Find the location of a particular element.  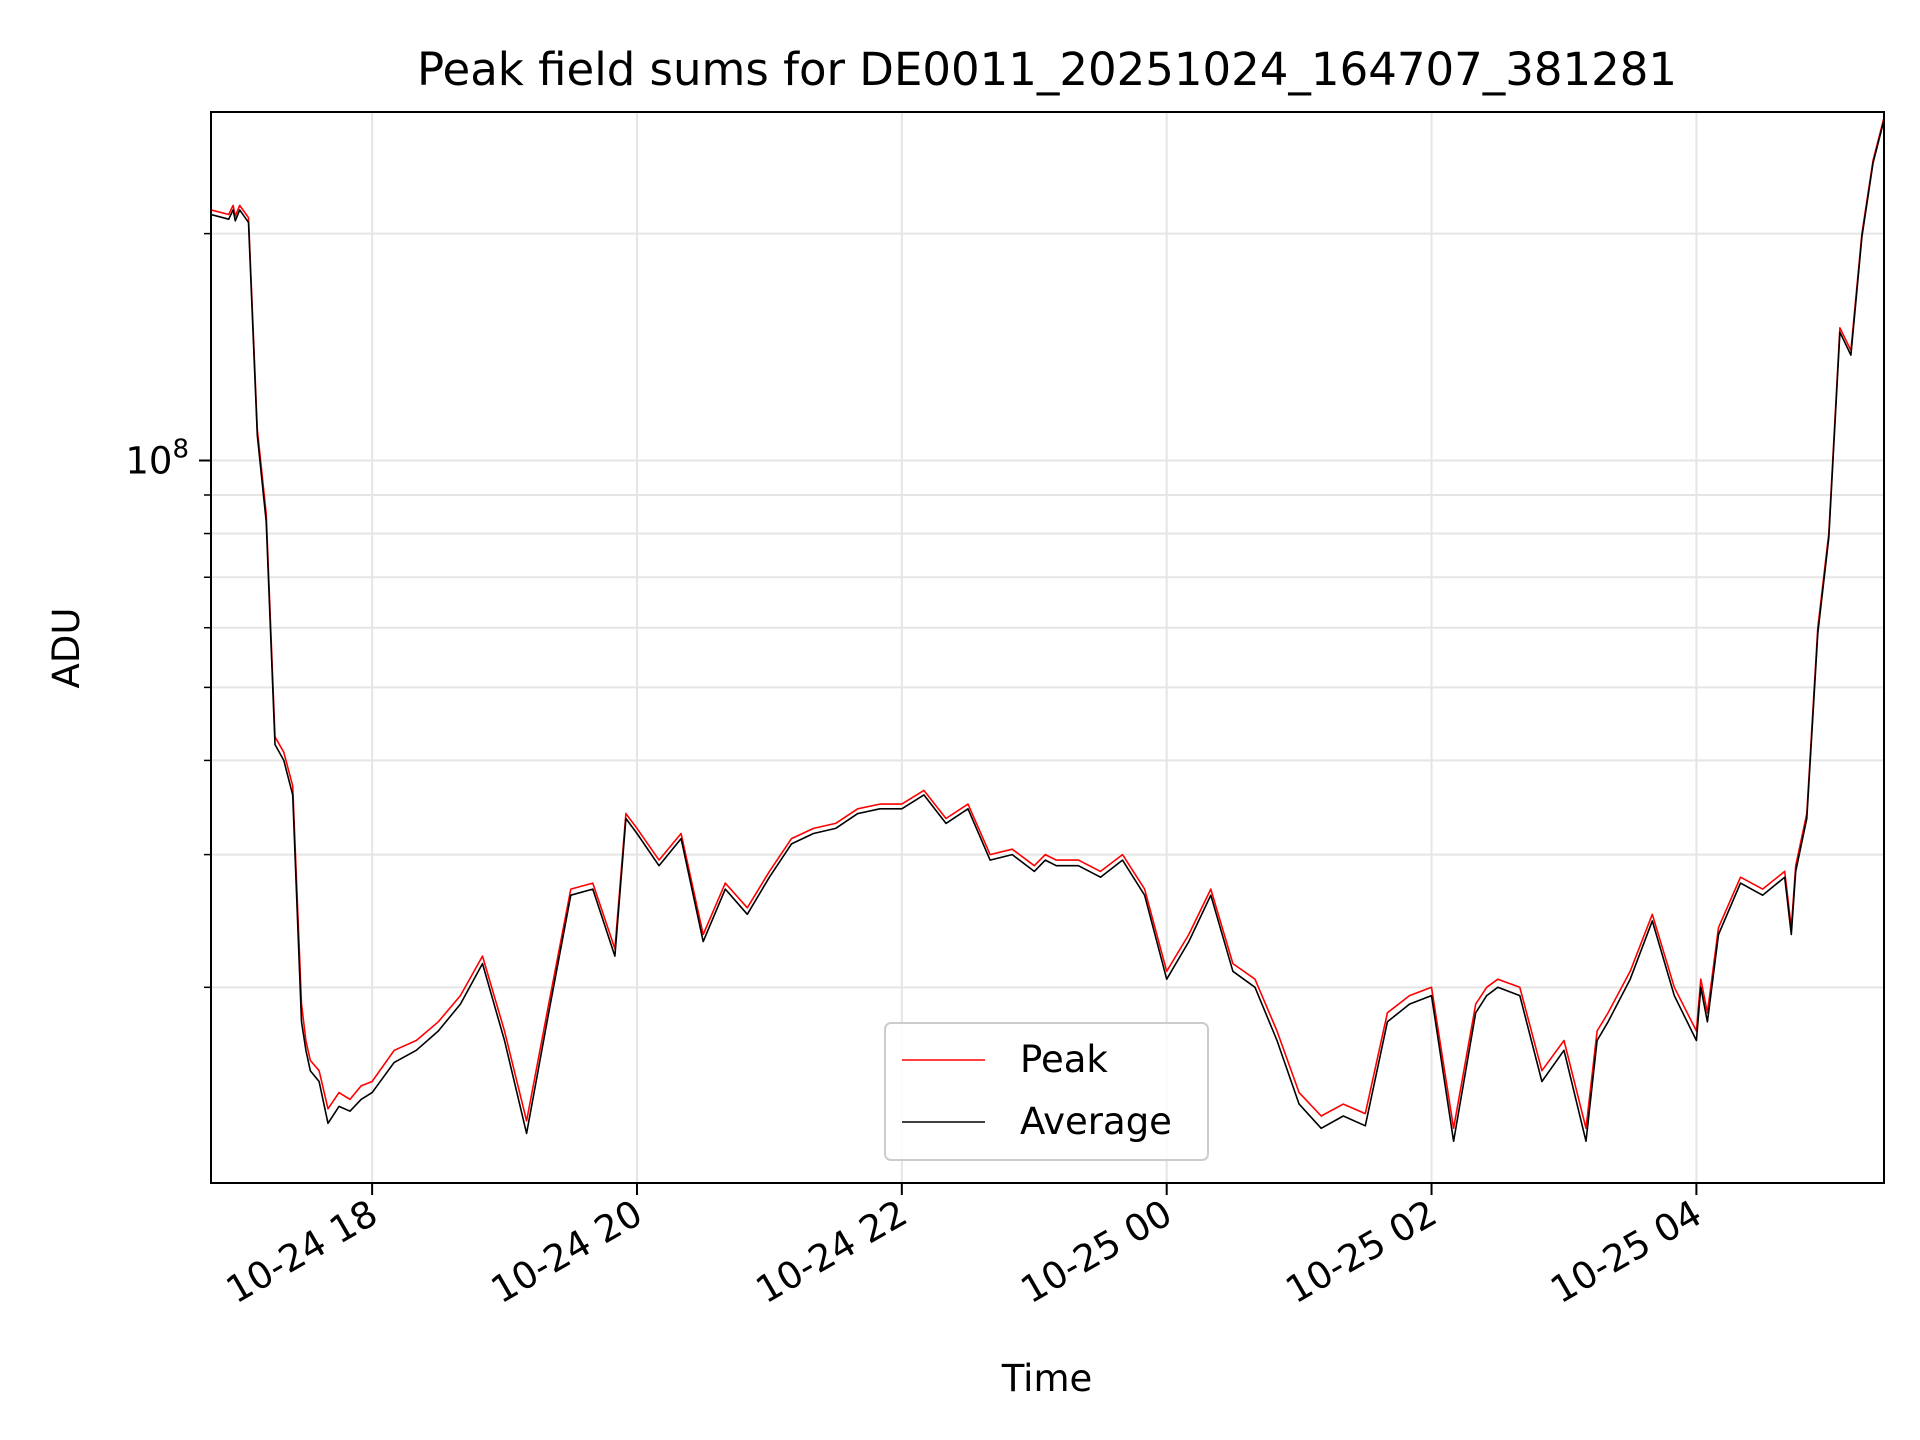

legend-box is located at coordinates (1046, 1091).